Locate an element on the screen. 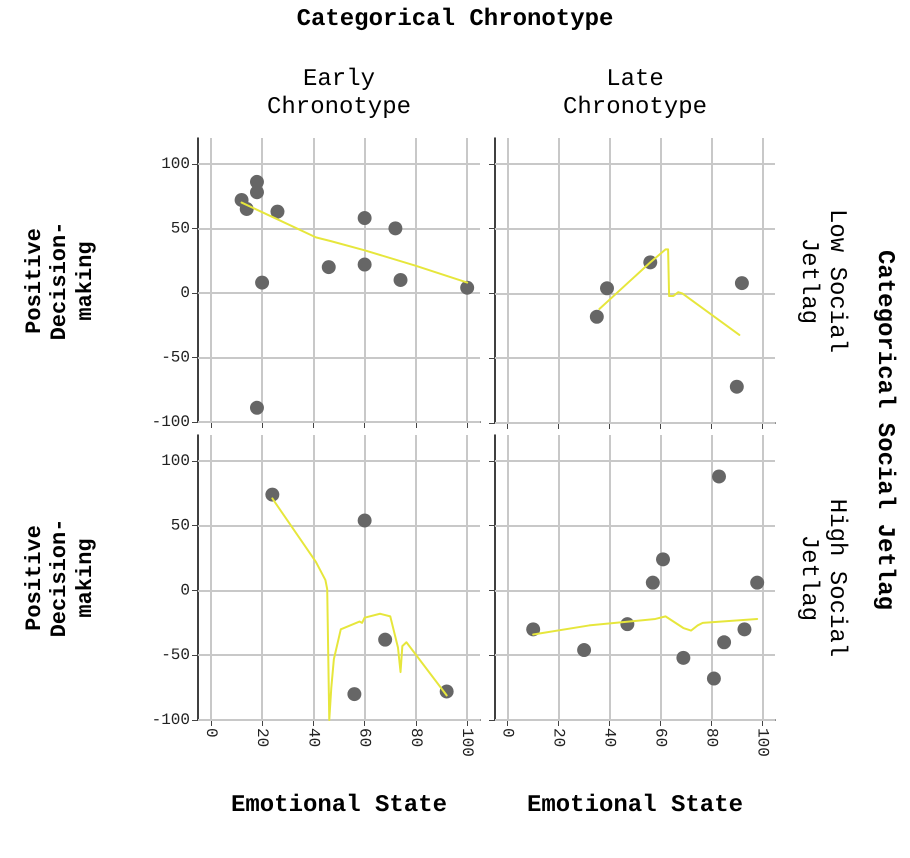 The image size is (910, 858). text: Categorical Social Jetlag is located at coordinates (884, 430).